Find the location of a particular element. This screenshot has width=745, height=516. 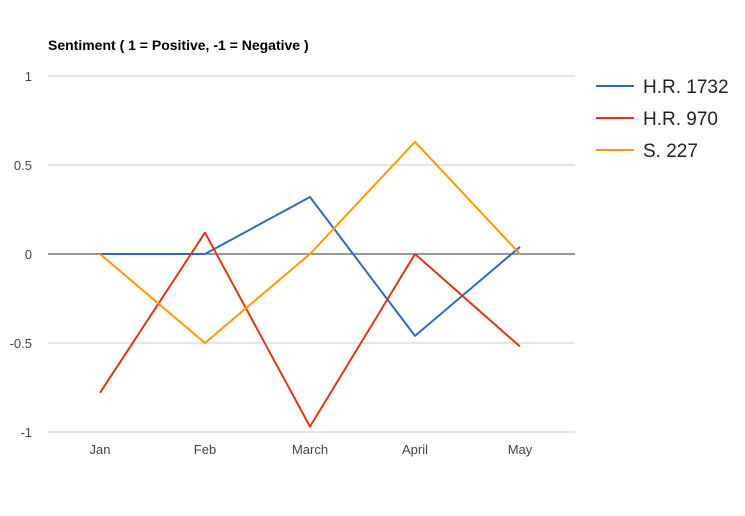

x-axis-ticks: Jan Feb March April May is located at coordinates (311, 449).